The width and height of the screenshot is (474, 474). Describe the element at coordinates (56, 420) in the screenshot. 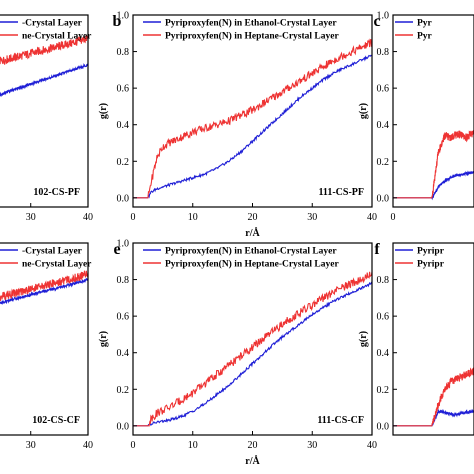

I see `panel-corner-label: 102-CS-CF` at that location.